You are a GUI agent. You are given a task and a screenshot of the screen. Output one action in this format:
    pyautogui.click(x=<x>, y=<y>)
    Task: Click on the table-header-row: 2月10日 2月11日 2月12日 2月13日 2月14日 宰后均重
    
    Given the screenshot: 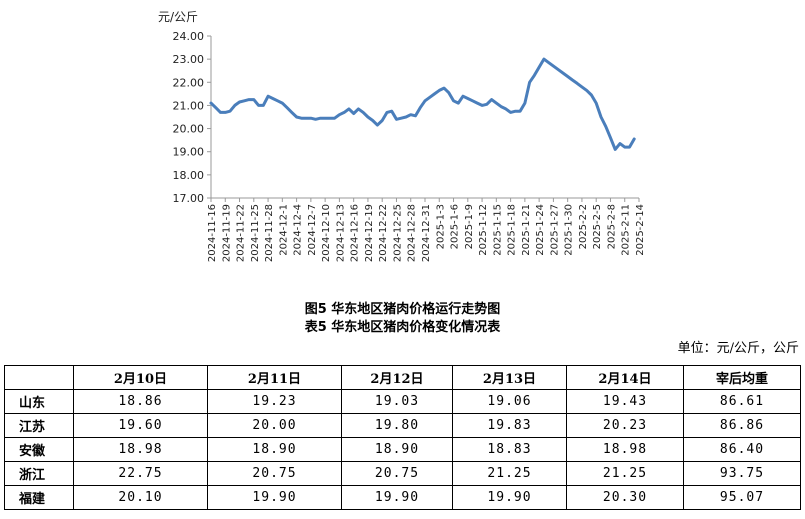 What is the action you would take?
    pyautogui.click(x=402, y=377)
    